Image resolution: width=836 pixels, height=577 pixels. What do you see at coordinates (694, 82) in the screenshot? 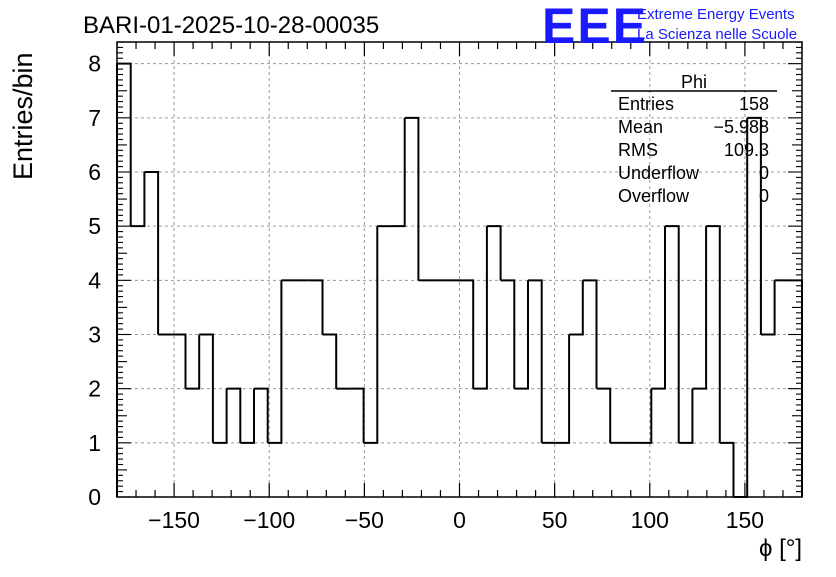
I see `stats-box-title: Phi` at bounding box center [694, 82].